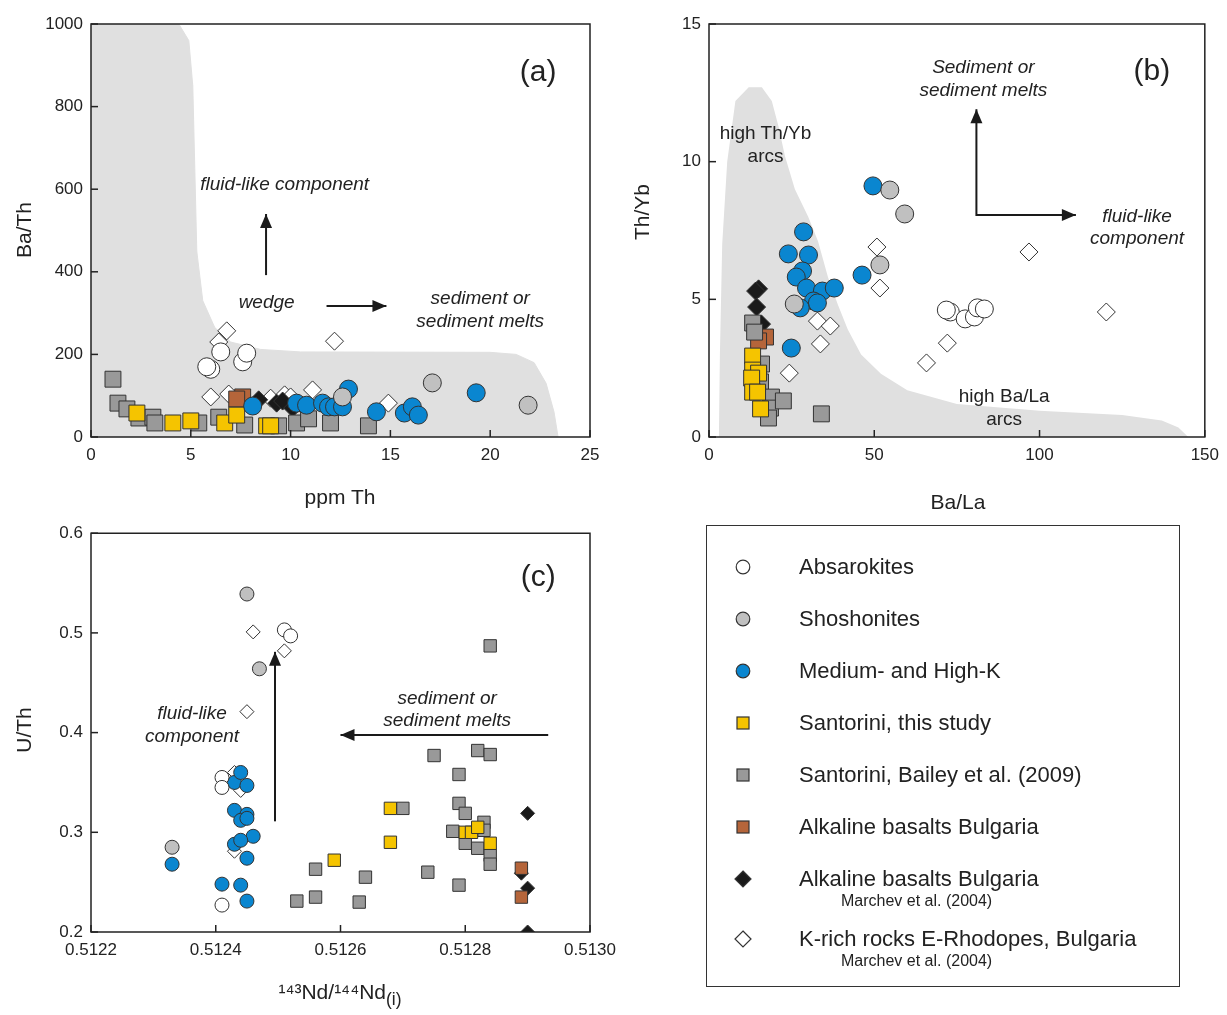 This screenshot has height=1015, width=1227. What do you see at coordinates (696, 436) in the screenshot?
I see `y-tick-label: 0` at bounding box center [696, 436].